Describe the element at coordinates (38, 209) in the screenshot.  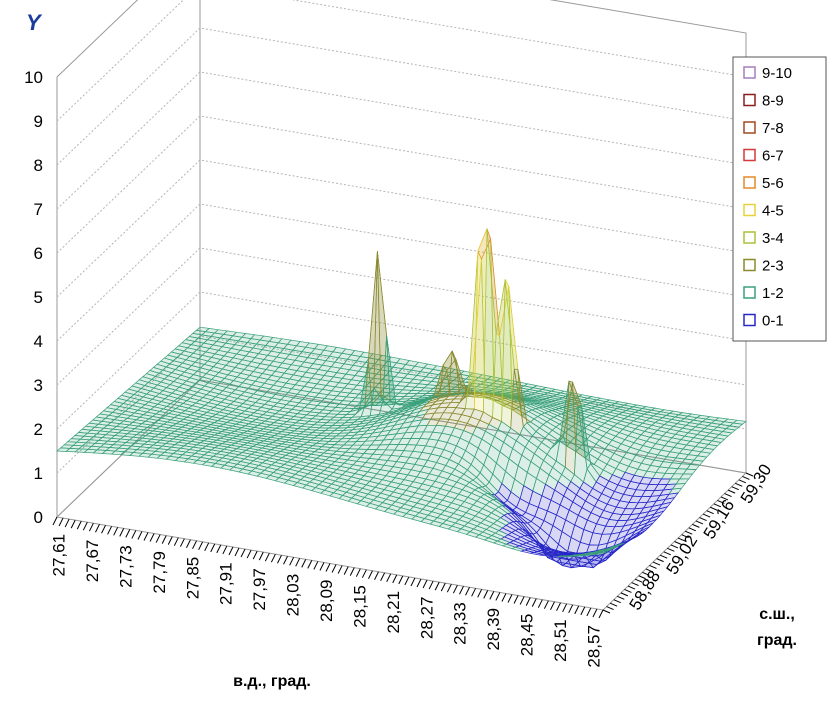
I see `y-tick-label: 7` at that location.